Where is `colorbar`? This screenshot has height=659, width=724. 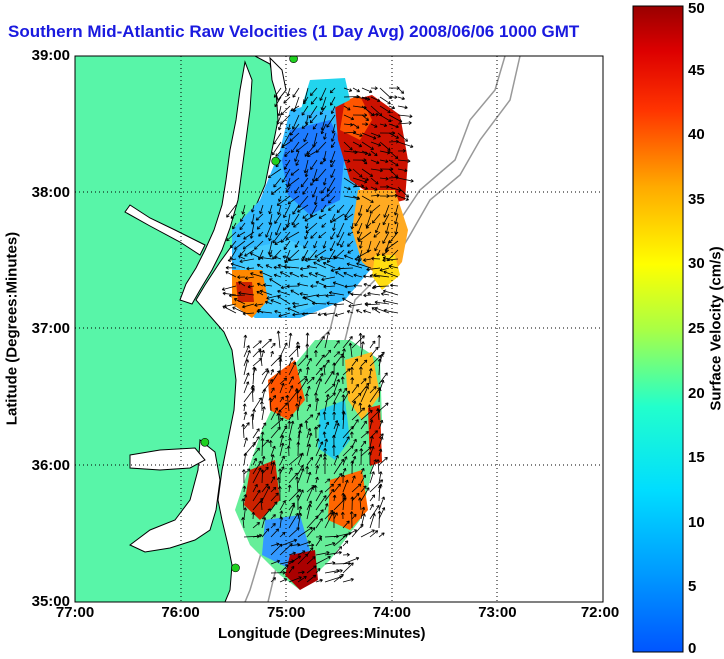 colorbar is located at coordinates (658, 329).